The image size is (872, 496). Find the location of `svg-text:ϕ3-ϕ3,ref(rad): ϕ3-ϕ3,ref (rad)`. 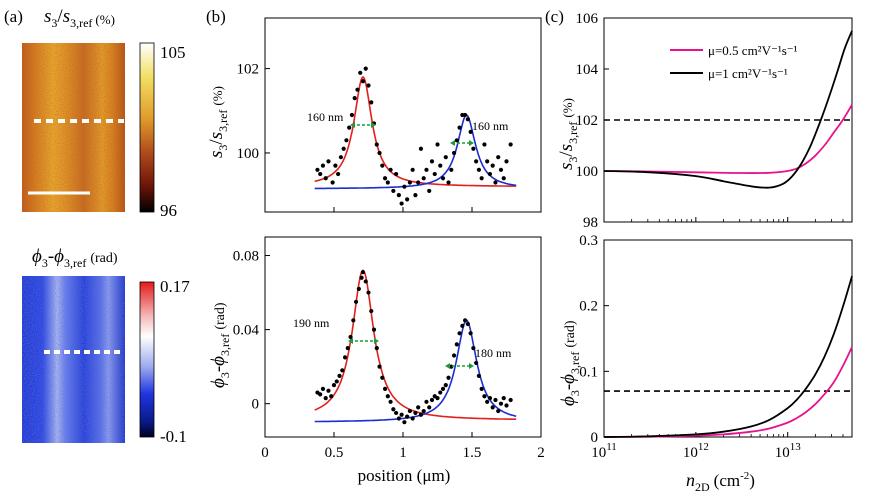

svg-text:ϕ3-ϕ3,ref(rad): ϕ3-ϕ3,ref (rad) is located at coordinates (75, 258).